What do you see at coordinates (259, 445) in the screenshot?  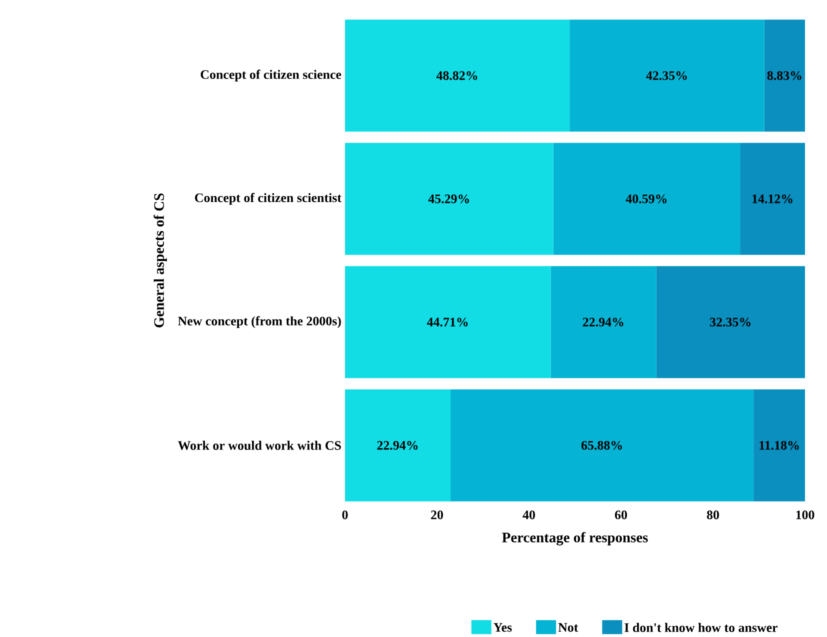 I see `y-tick-label: Work or would work with CS` at bounding box center [259, 445].